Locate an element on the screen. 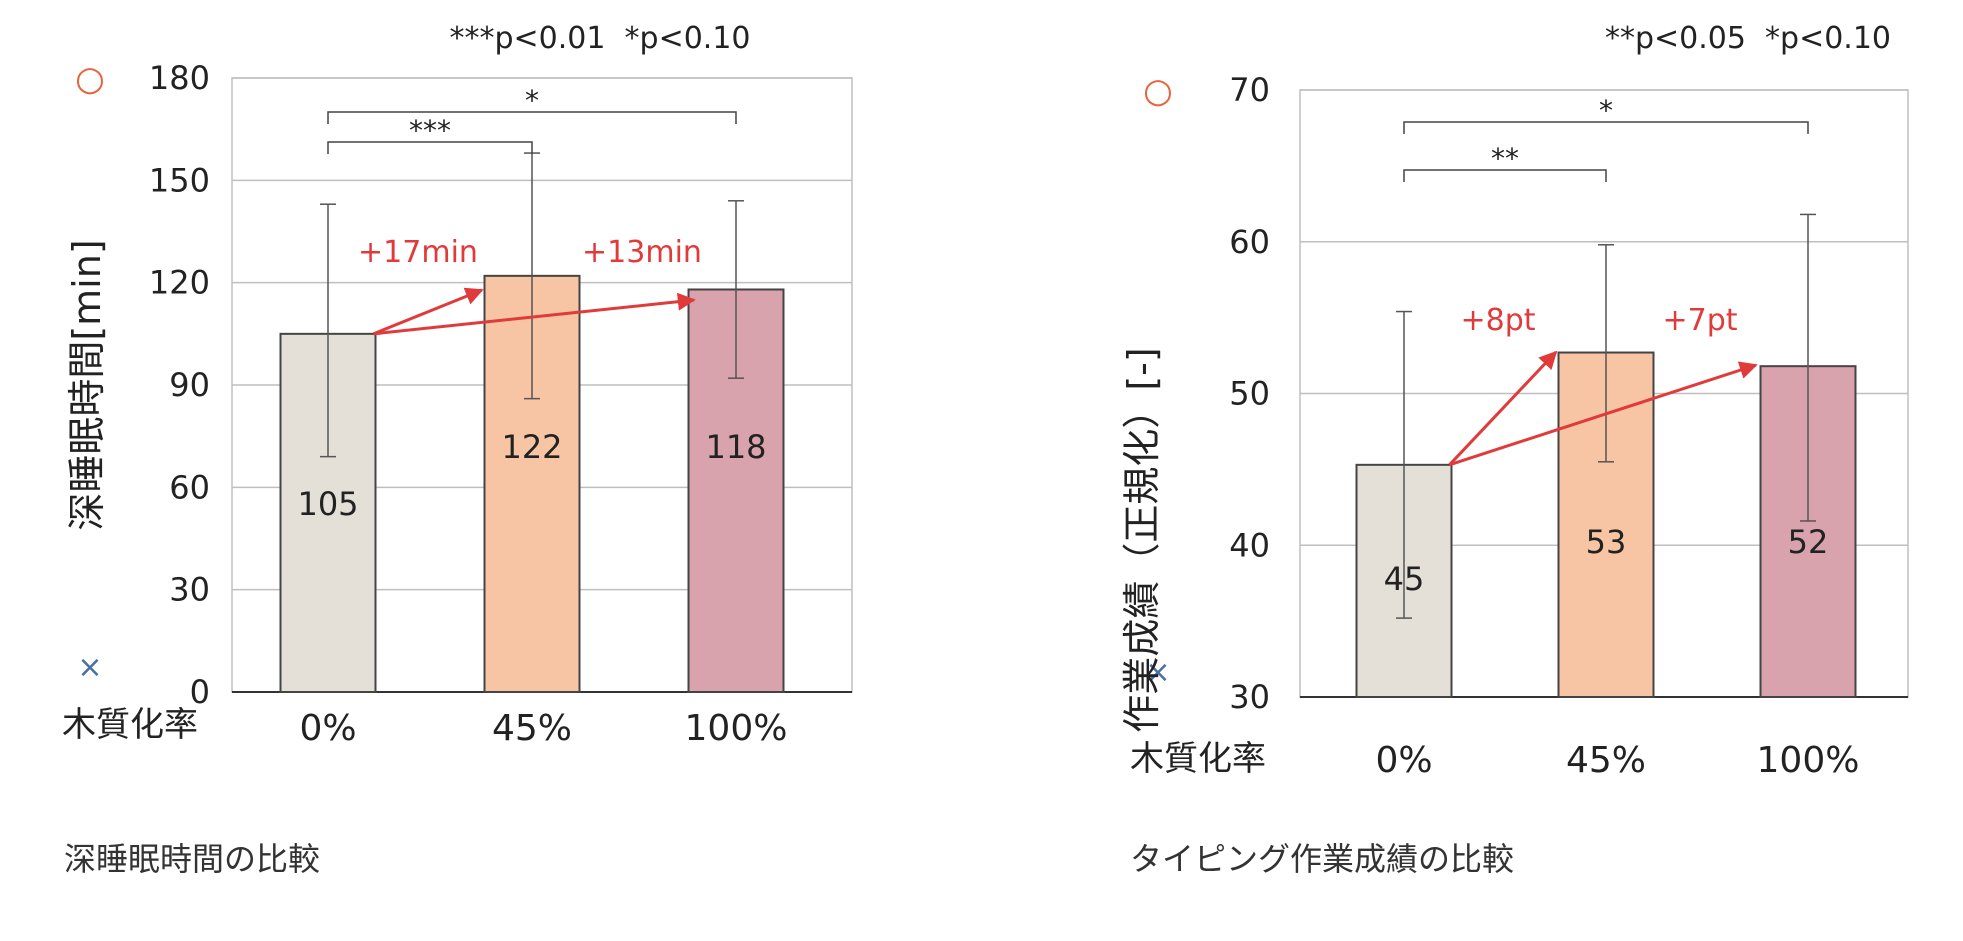 This screenshot has height=941, width=1963. difference-label: +17min is located at coordinates (418, 252).